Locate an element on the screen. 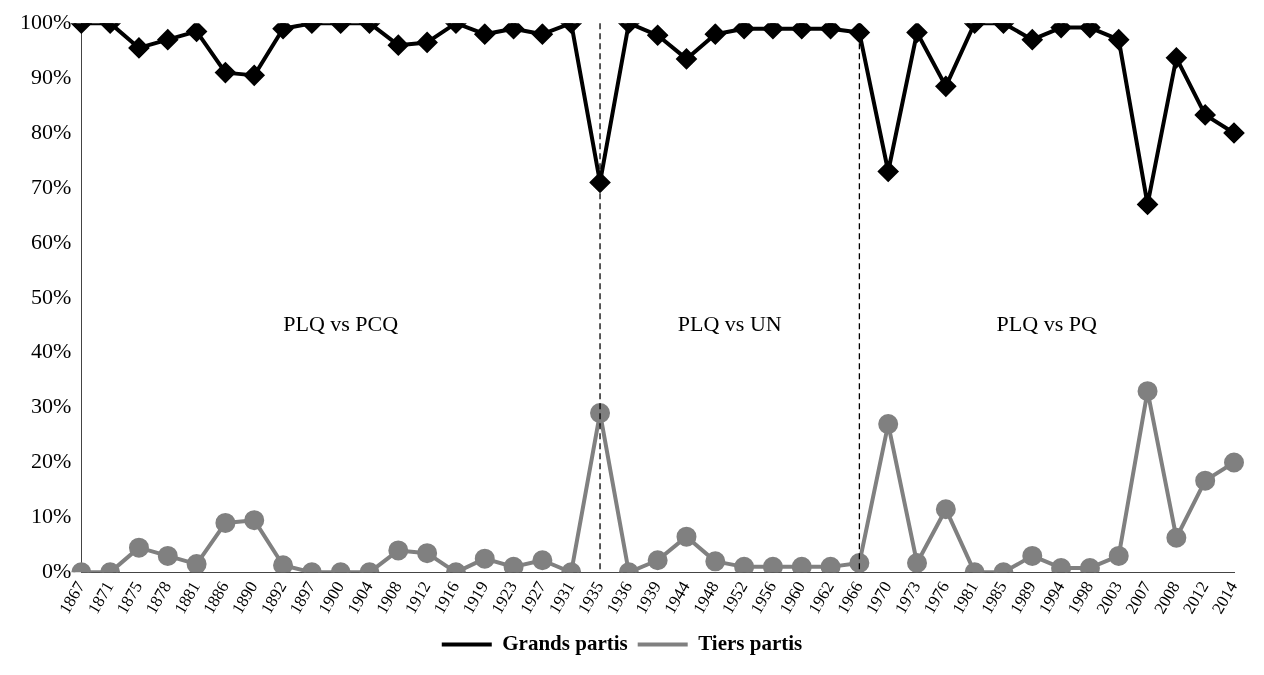 The width and height of the screenshot is (1264, 675). y-tick-label: 20% is located at coordinates (51, 461).